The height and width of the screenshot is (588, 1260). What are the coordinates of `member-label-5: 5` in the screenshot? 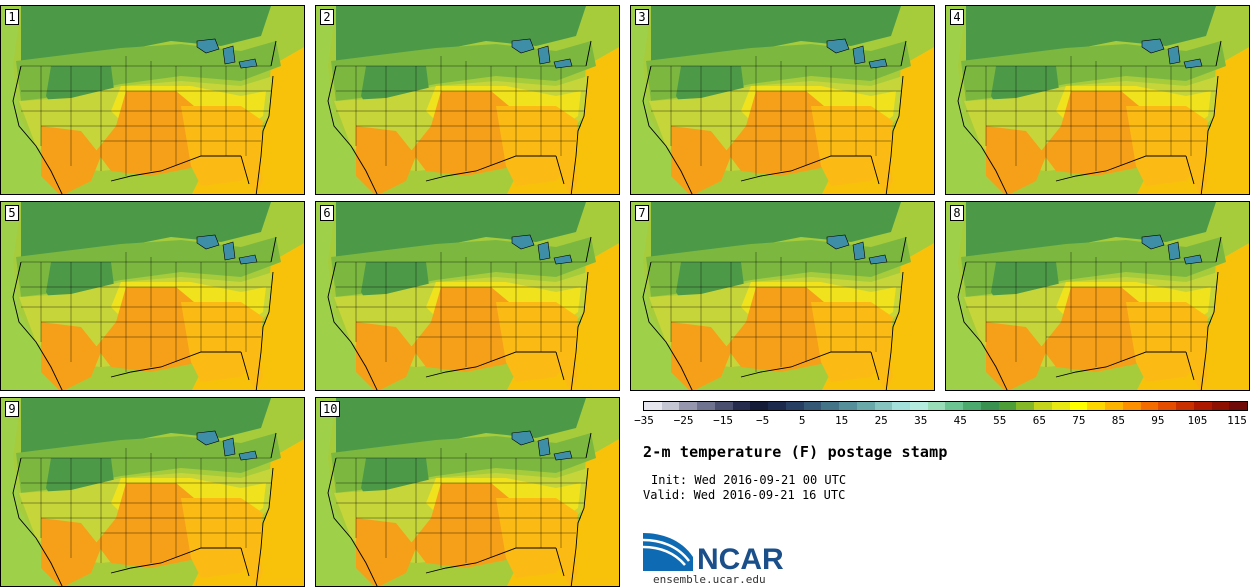 It's located at (12, 213).